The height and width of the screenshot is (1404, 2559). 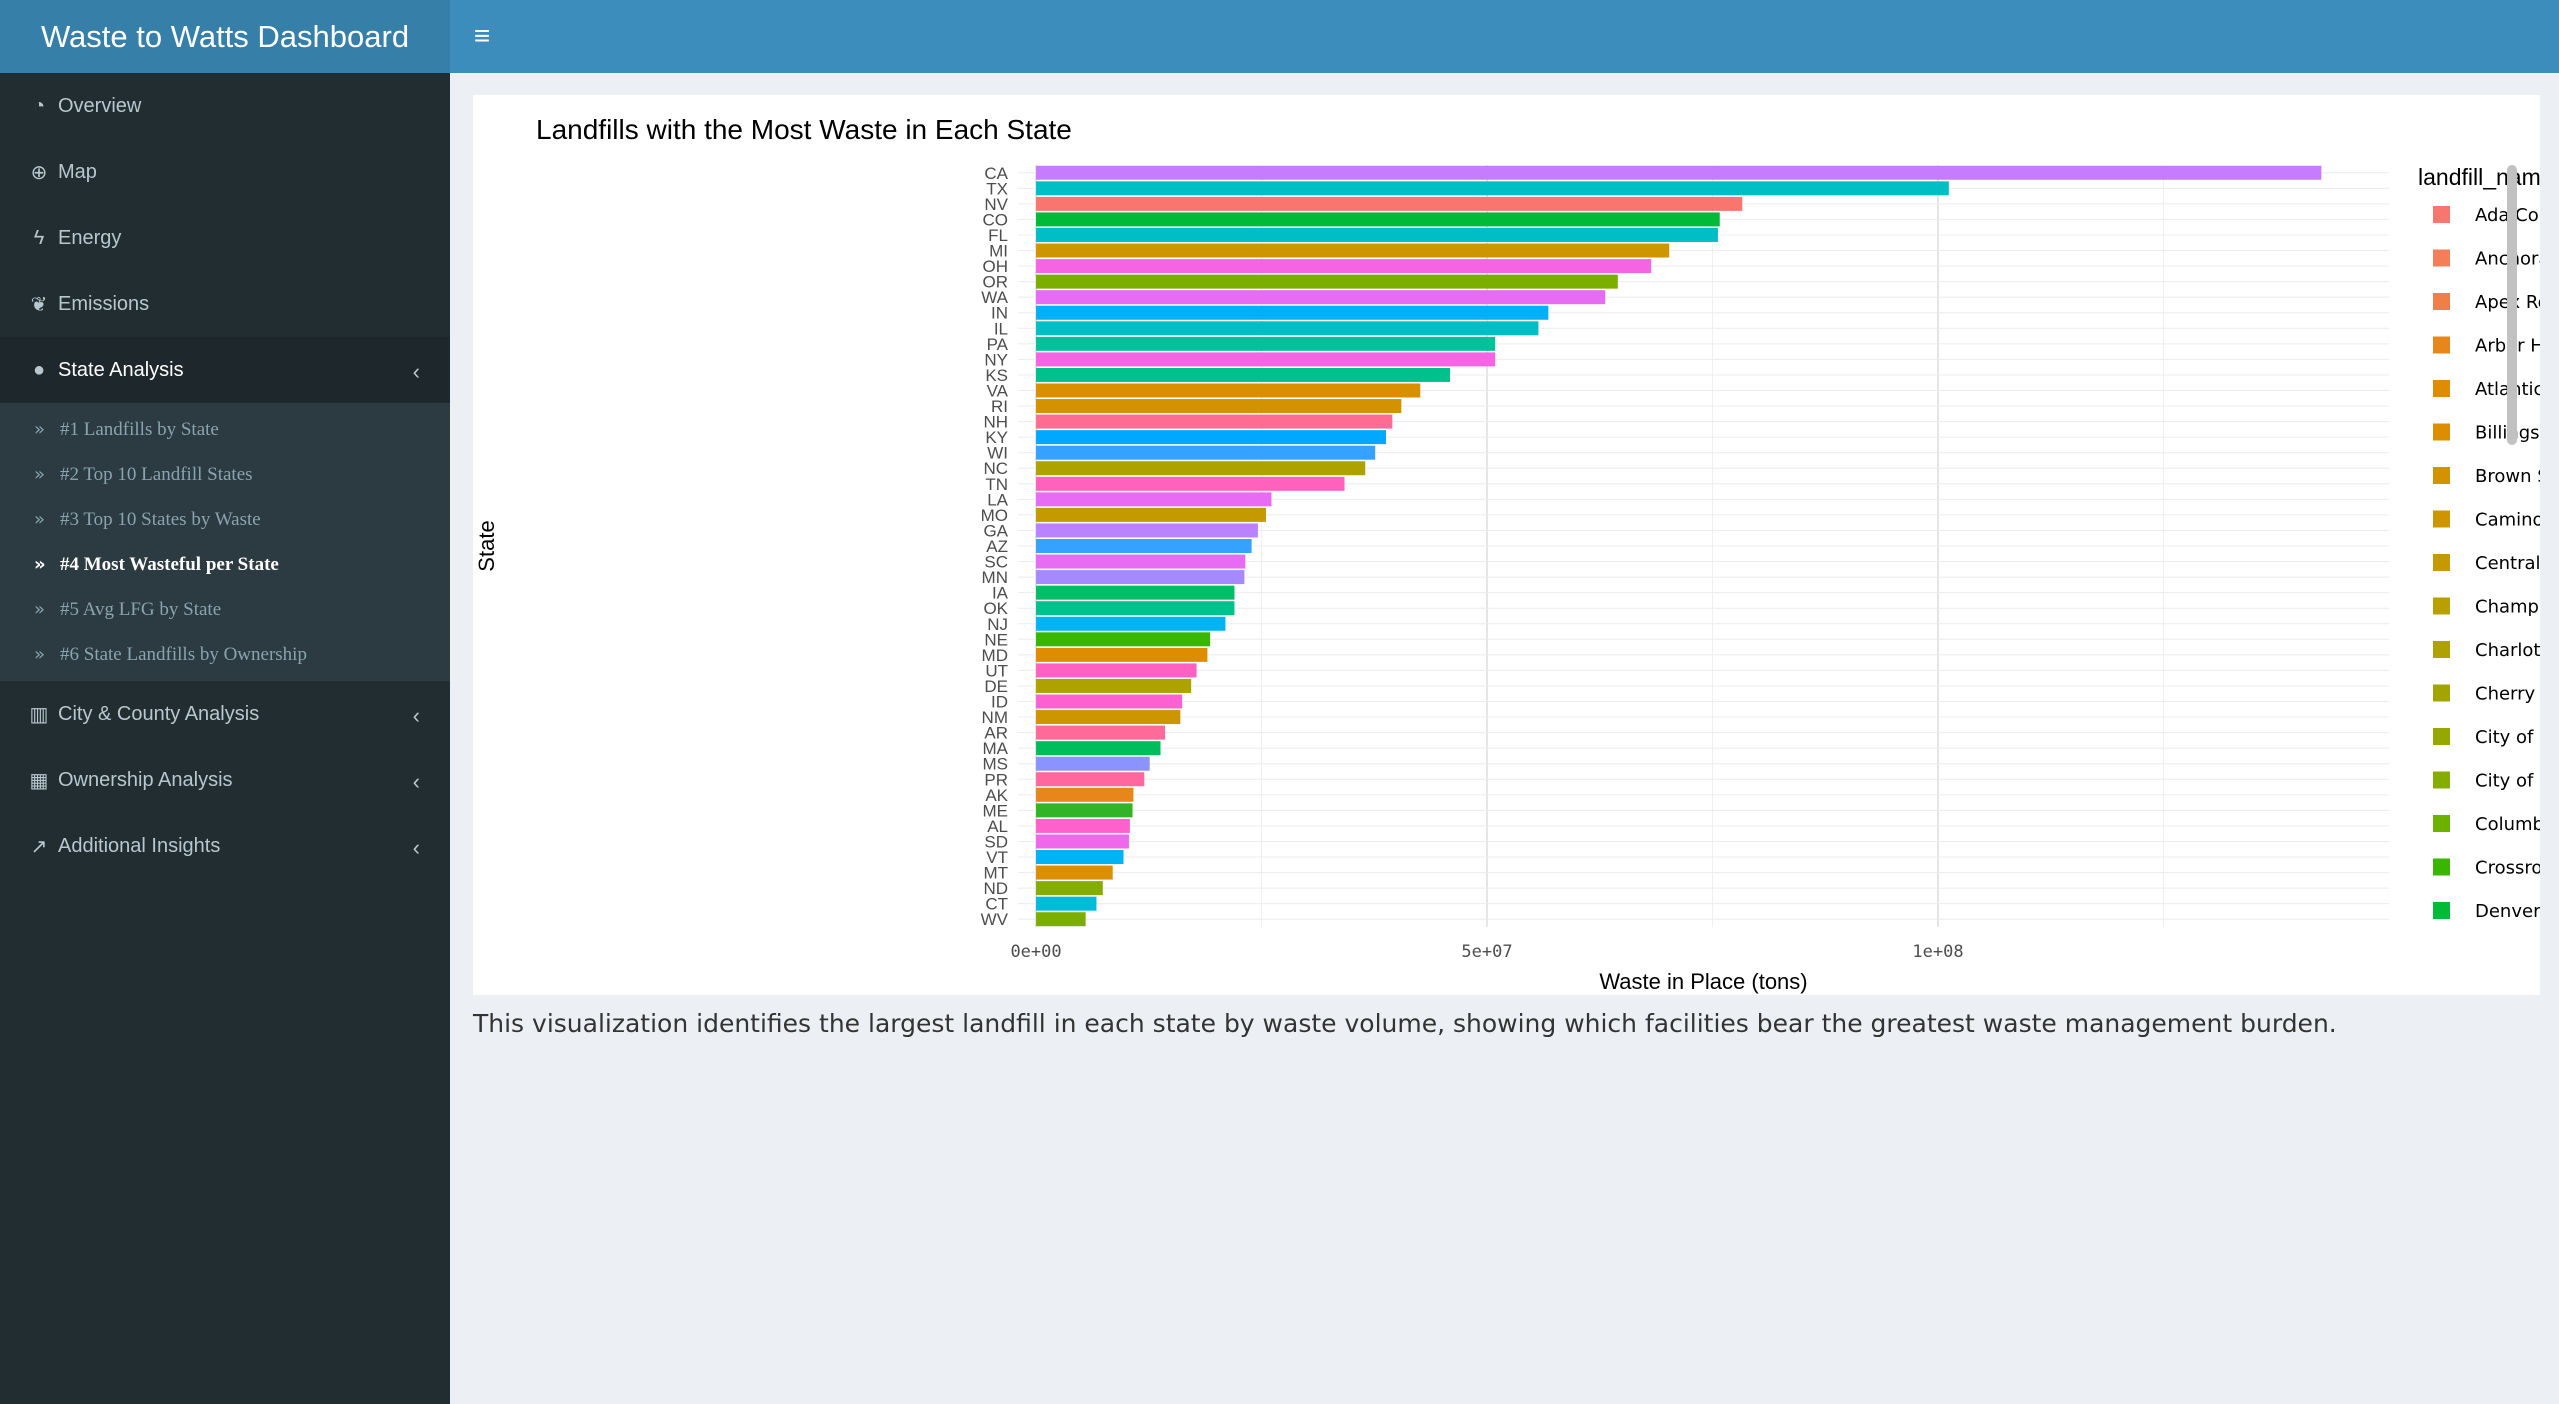 What do you see at coordinates (104, 303) in the screenshot?
I see `sidebar-item-label: Emissions` at bounding box center [104, 303].